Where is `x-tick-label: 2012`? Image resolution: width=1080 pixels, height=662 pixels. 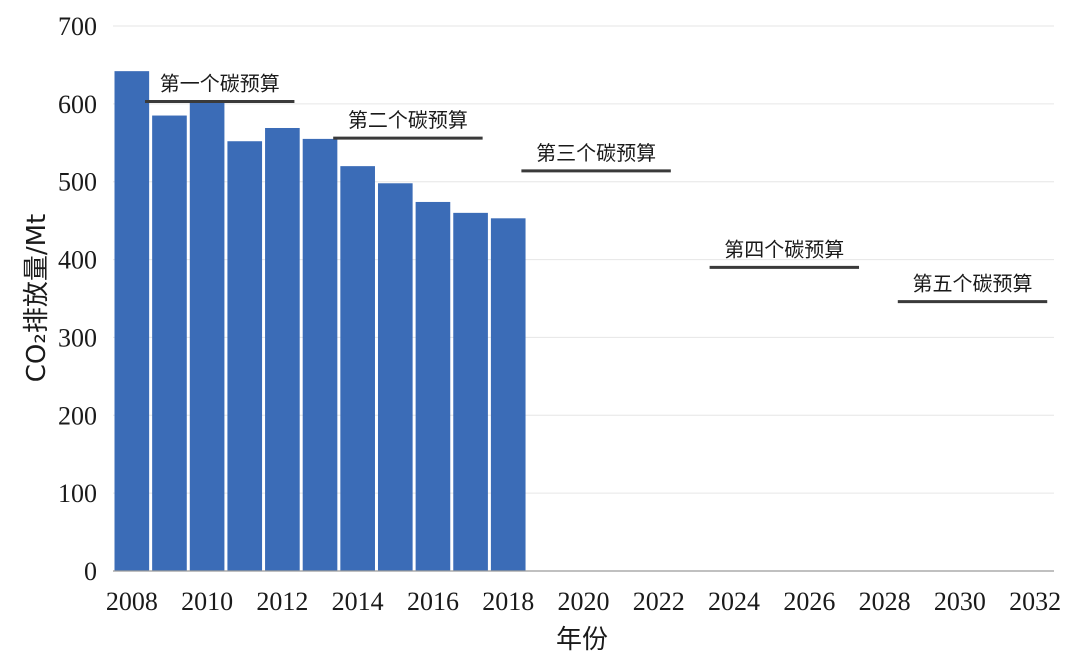
x-tick-label: 2012 is located at coordinates (282, 601).